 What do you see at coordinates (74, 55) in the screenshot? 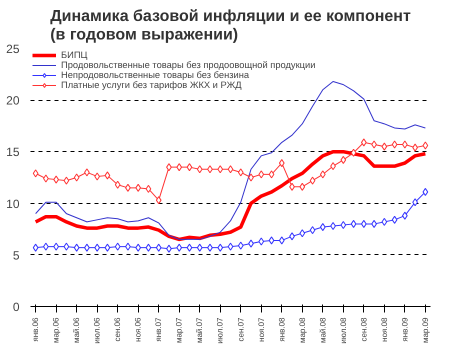
I see `legend-label: БИПЦ` at bounding box center [74, 55].